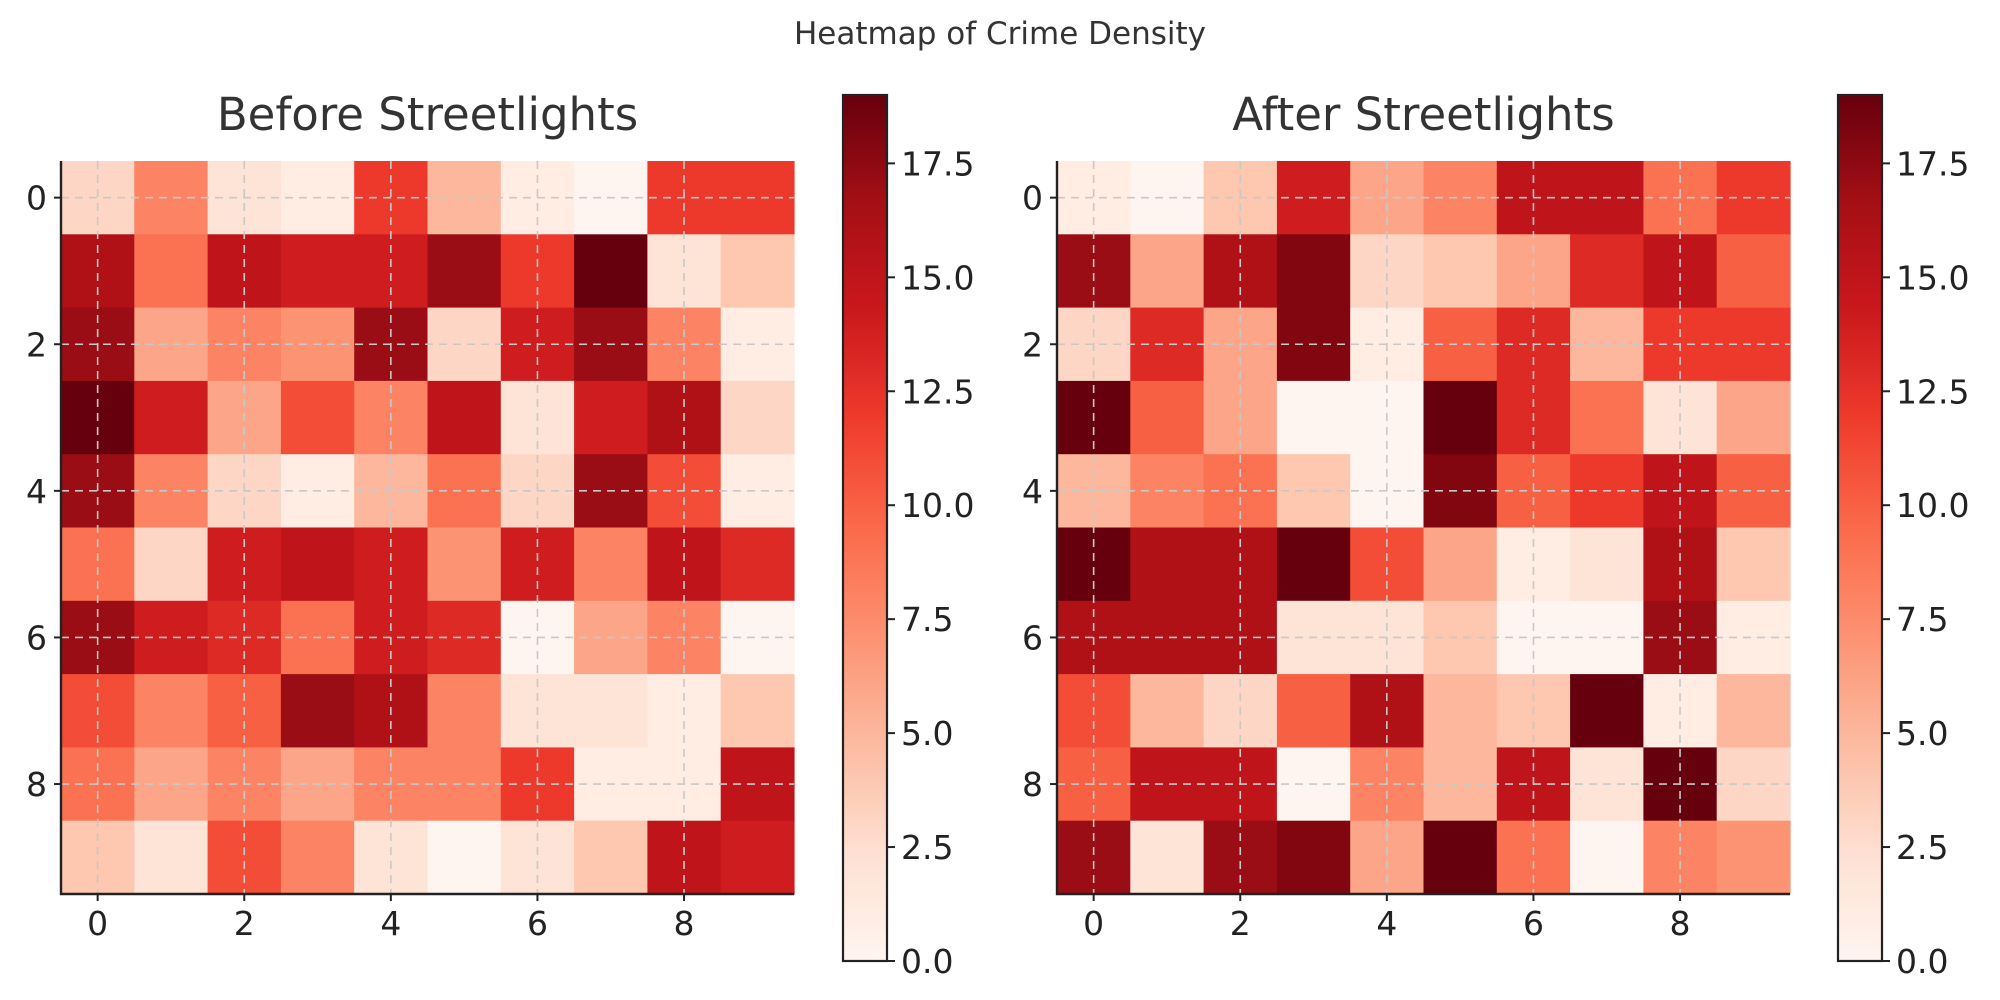 The image size is (2000, 1000). I want to click on heatmap-cell-r7-c1, so click(171, 711).